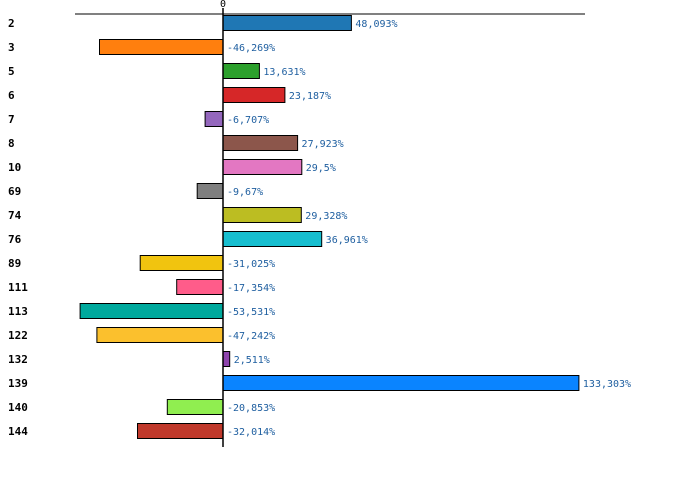  What do you see at coordinates (18, 287) in the screenshot?
I see `category-label-111: 111` at bounding box center [18, 287].